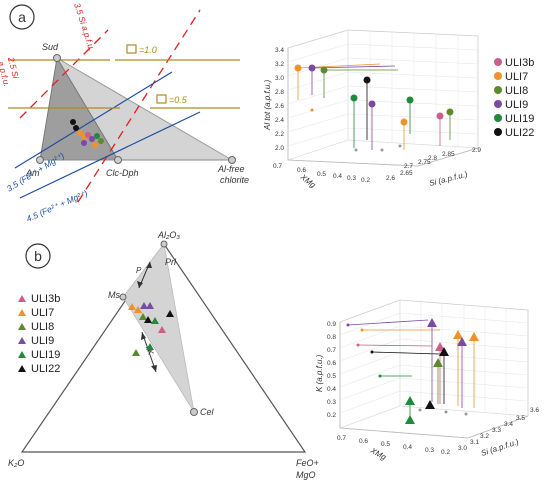 The width and height of the screenshot is (550, 483). What do you see at coordinates (122, 173) in the screenshot?
I see `clc-dph-label: Clc-Dph` at bounding box center [122, 173].